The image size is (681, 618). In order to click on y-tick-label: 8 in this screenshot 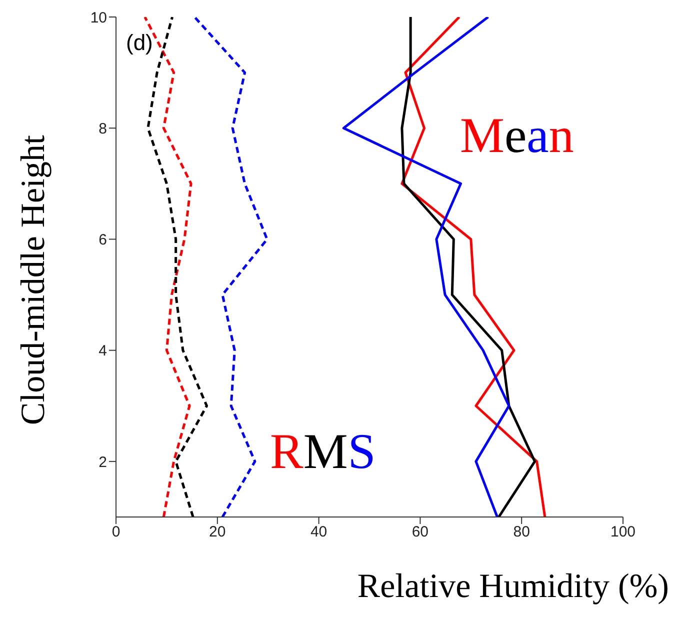, I will do `click(102, 129)`.